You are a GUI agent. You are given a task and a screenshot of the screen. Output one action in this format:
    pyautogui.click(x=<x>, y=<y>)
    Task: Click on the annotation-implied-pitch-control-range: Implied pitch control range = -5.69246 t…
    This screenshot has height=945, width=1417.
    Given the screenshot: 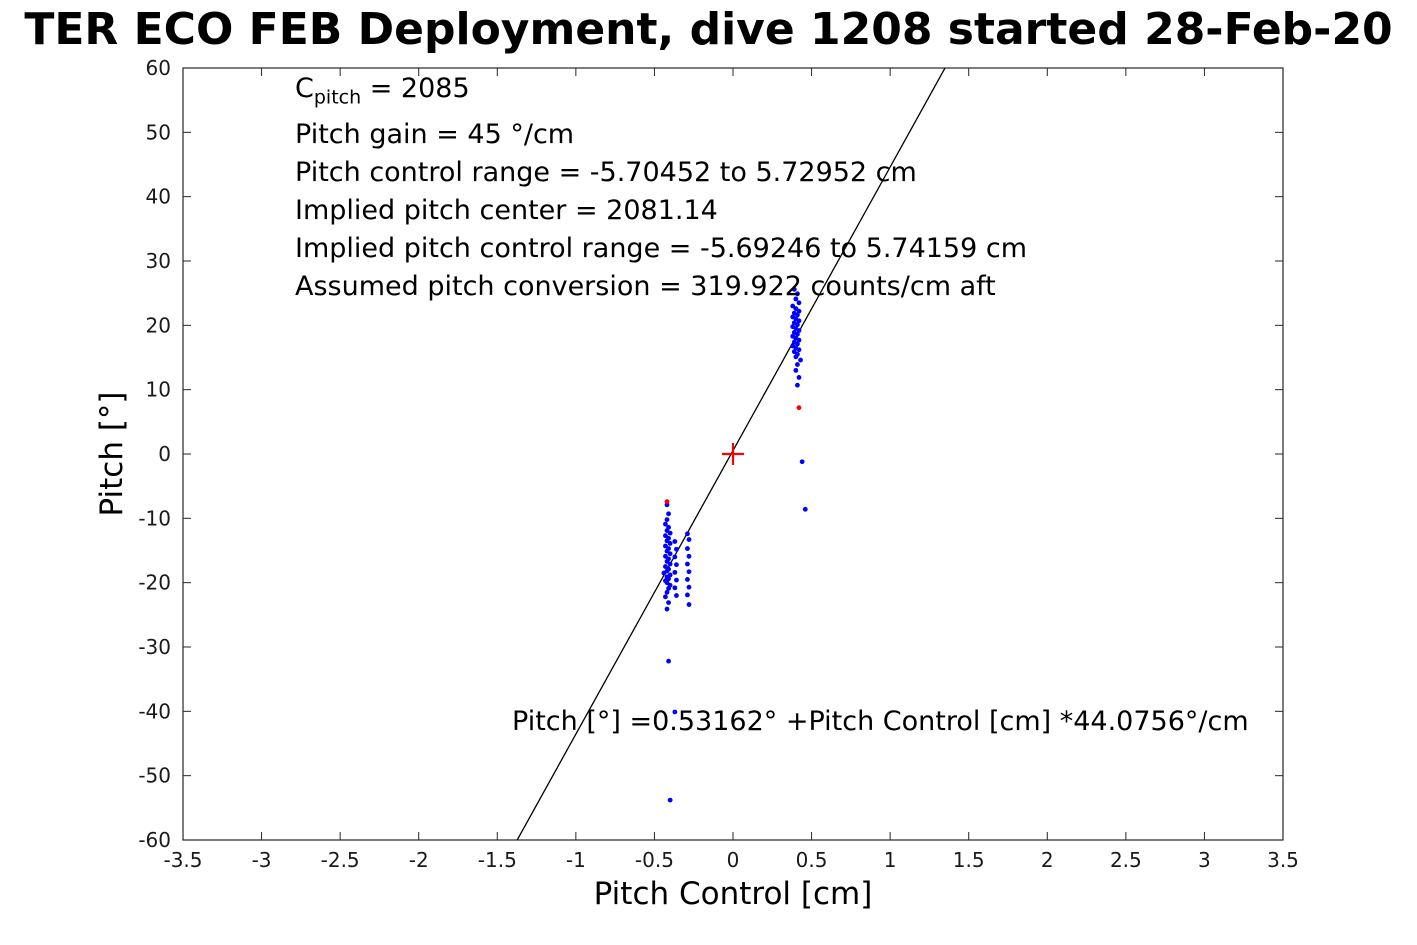 What is the action you would take?
    pyautogui.click(x=661, y=249)
    